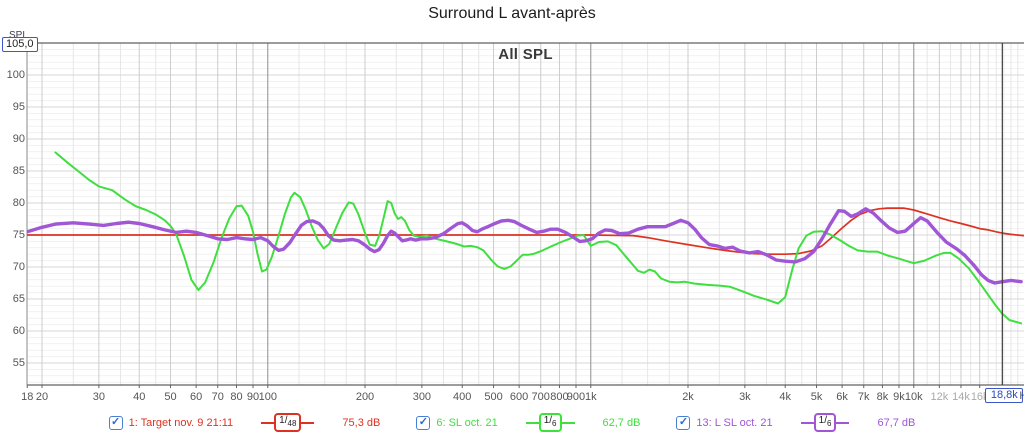 Image resolution: width=1024 pixels, height=432 pixels. What do you see at coordinates (795, 422) in the screenshot?
I see `legend-item: ✓ 13: L SL oct. 21 1/6 67,7 dB` at bounding box center [795, 422].